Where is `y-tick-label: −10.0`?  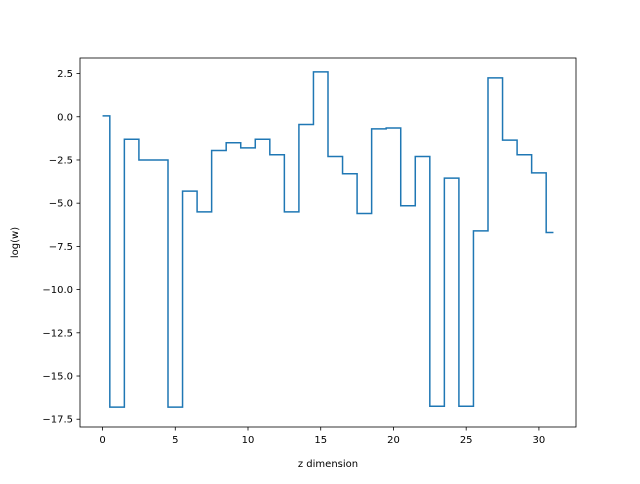
y-tick-label: −10.0 is located at coordinates (57, 290).